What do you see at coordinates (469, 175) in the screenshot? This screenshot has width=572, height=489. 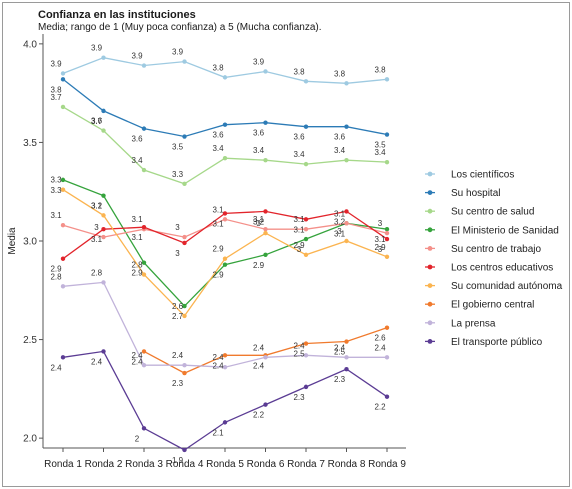 I see `legend-item-los-cientificos: Los científicos` at bounding box center [469, 175].